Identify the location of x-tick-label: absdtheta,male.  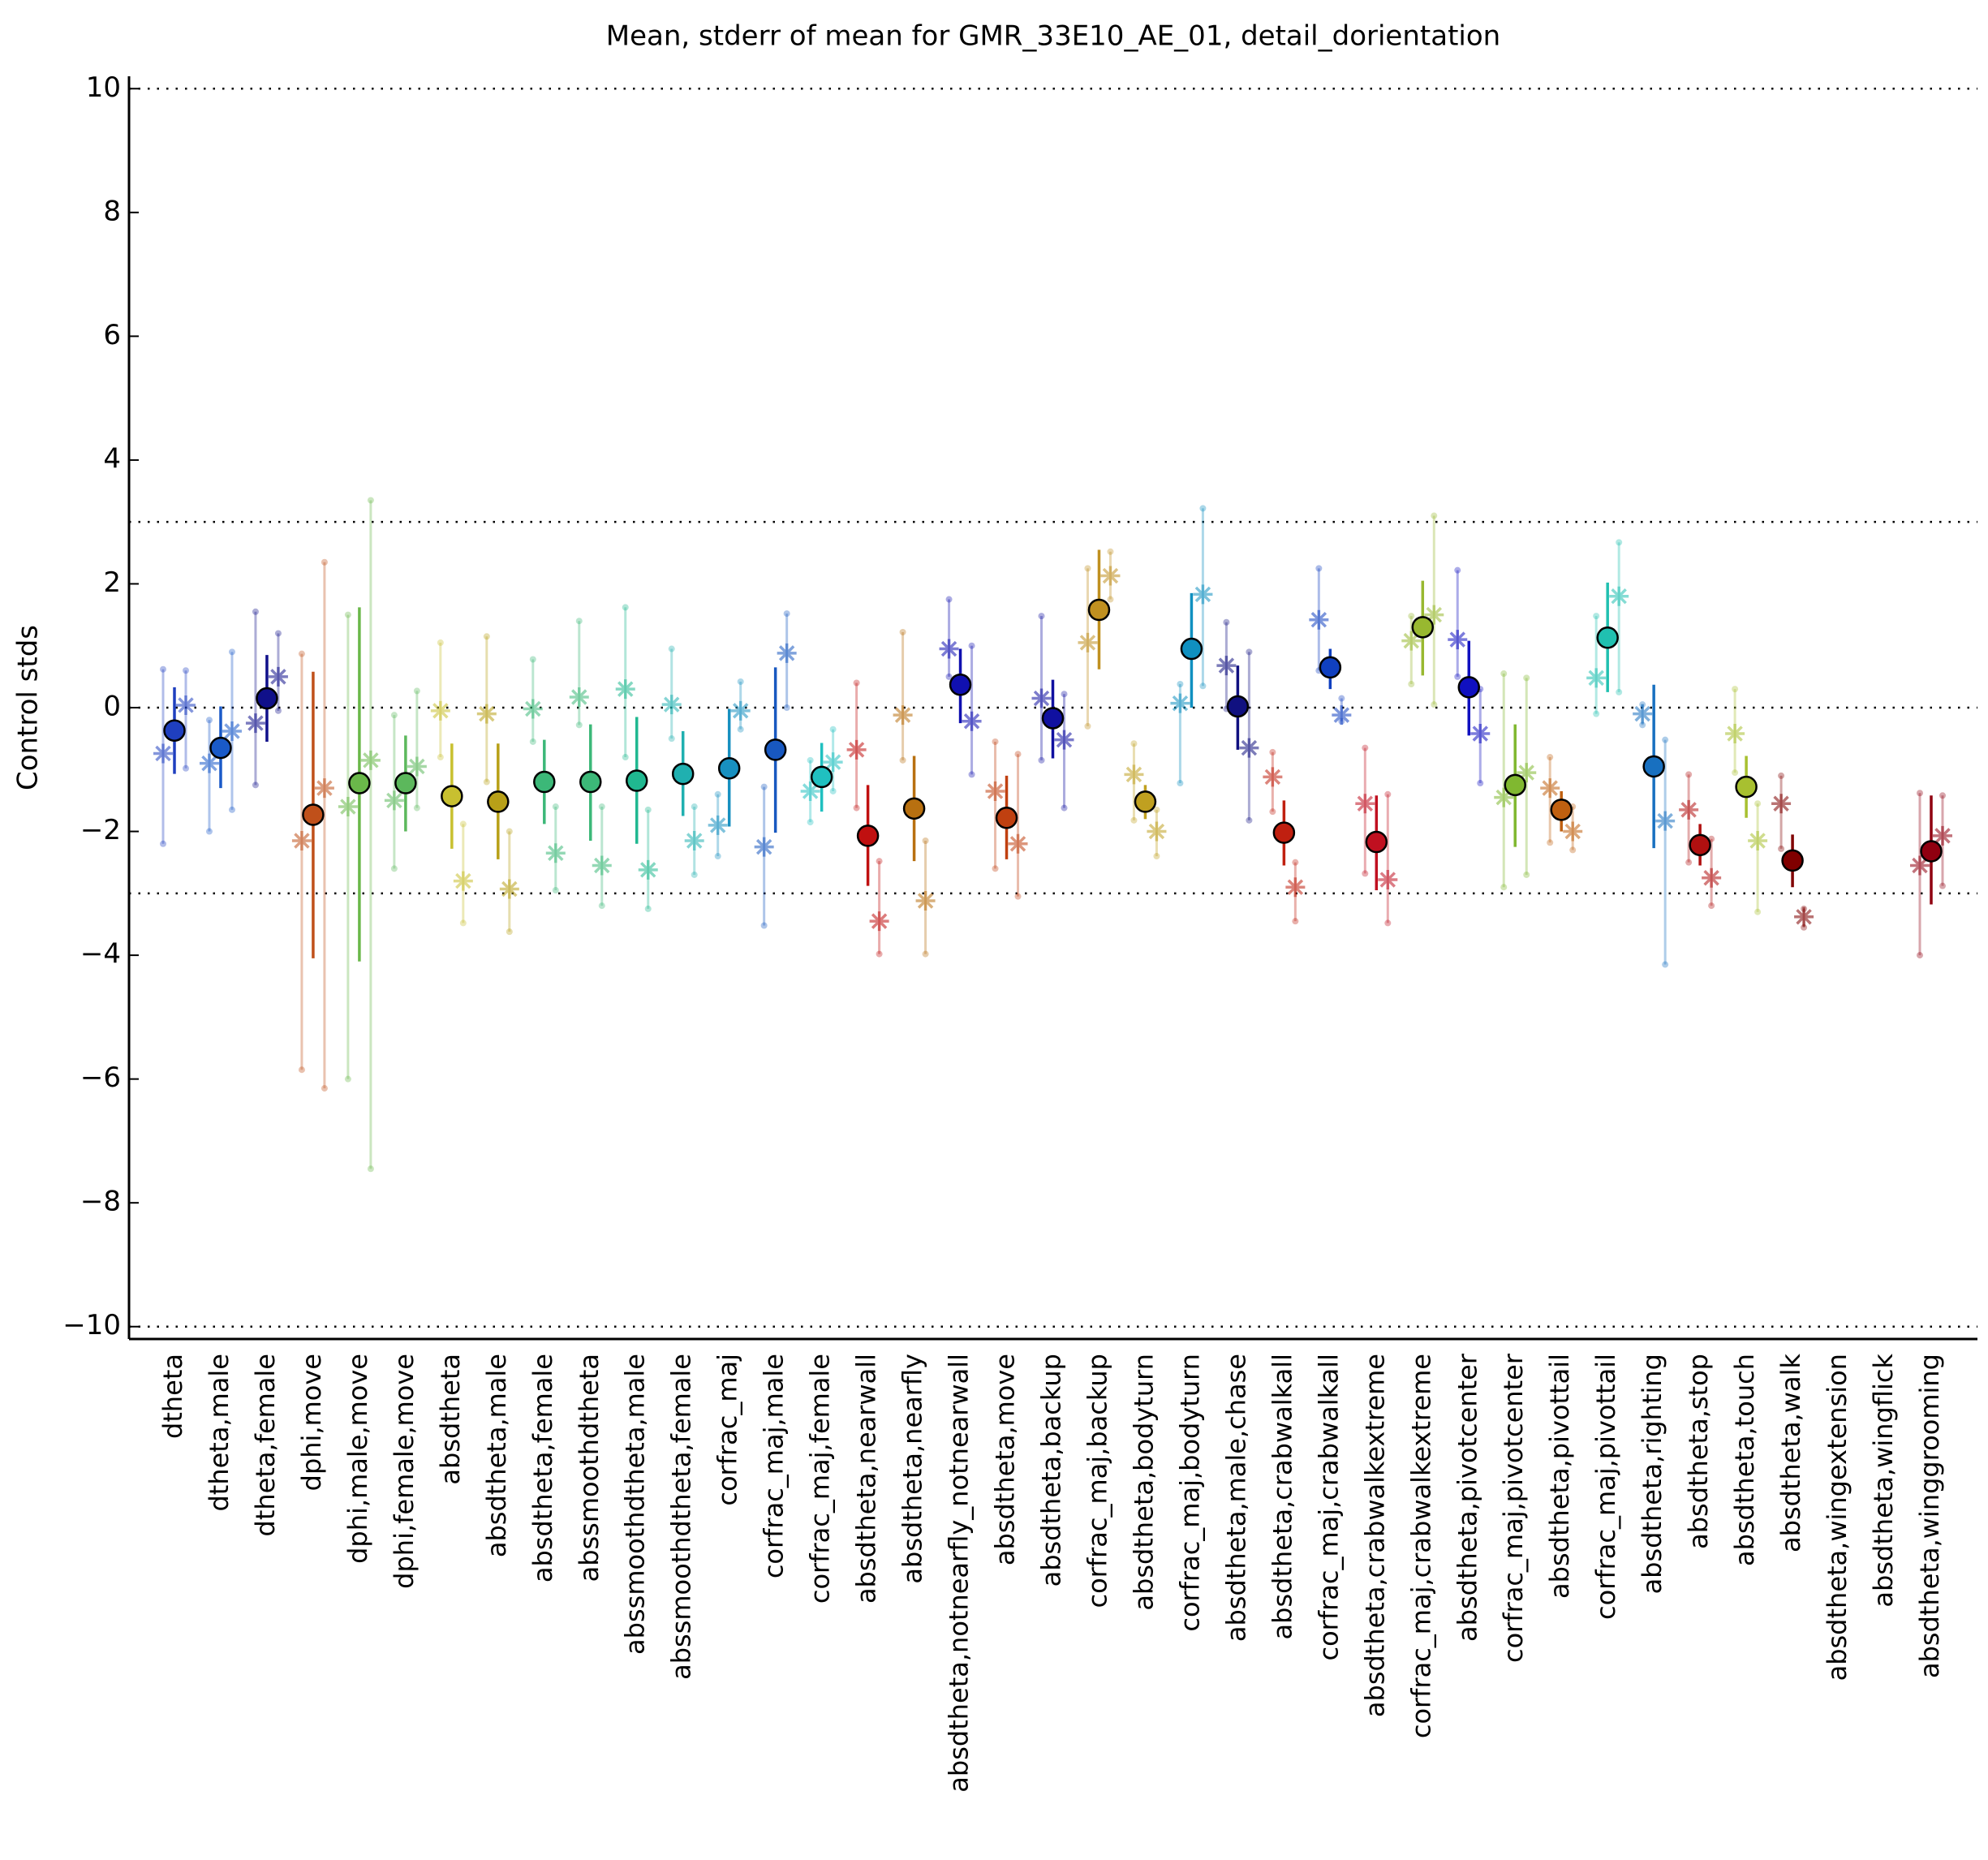
(496, 1455).